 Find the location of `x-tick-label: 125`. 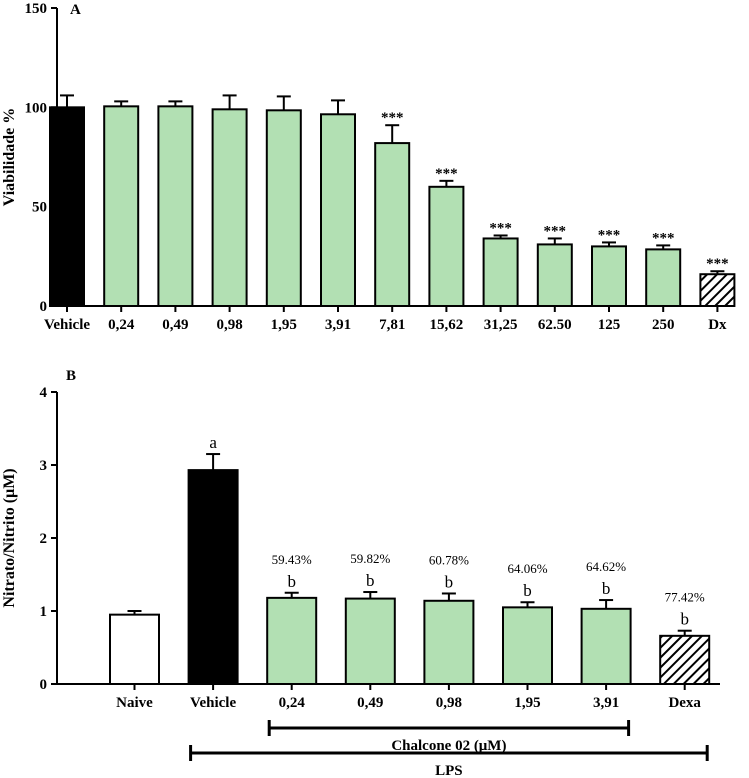

x-tick-label: 125 is located at coordinates (609, 325).